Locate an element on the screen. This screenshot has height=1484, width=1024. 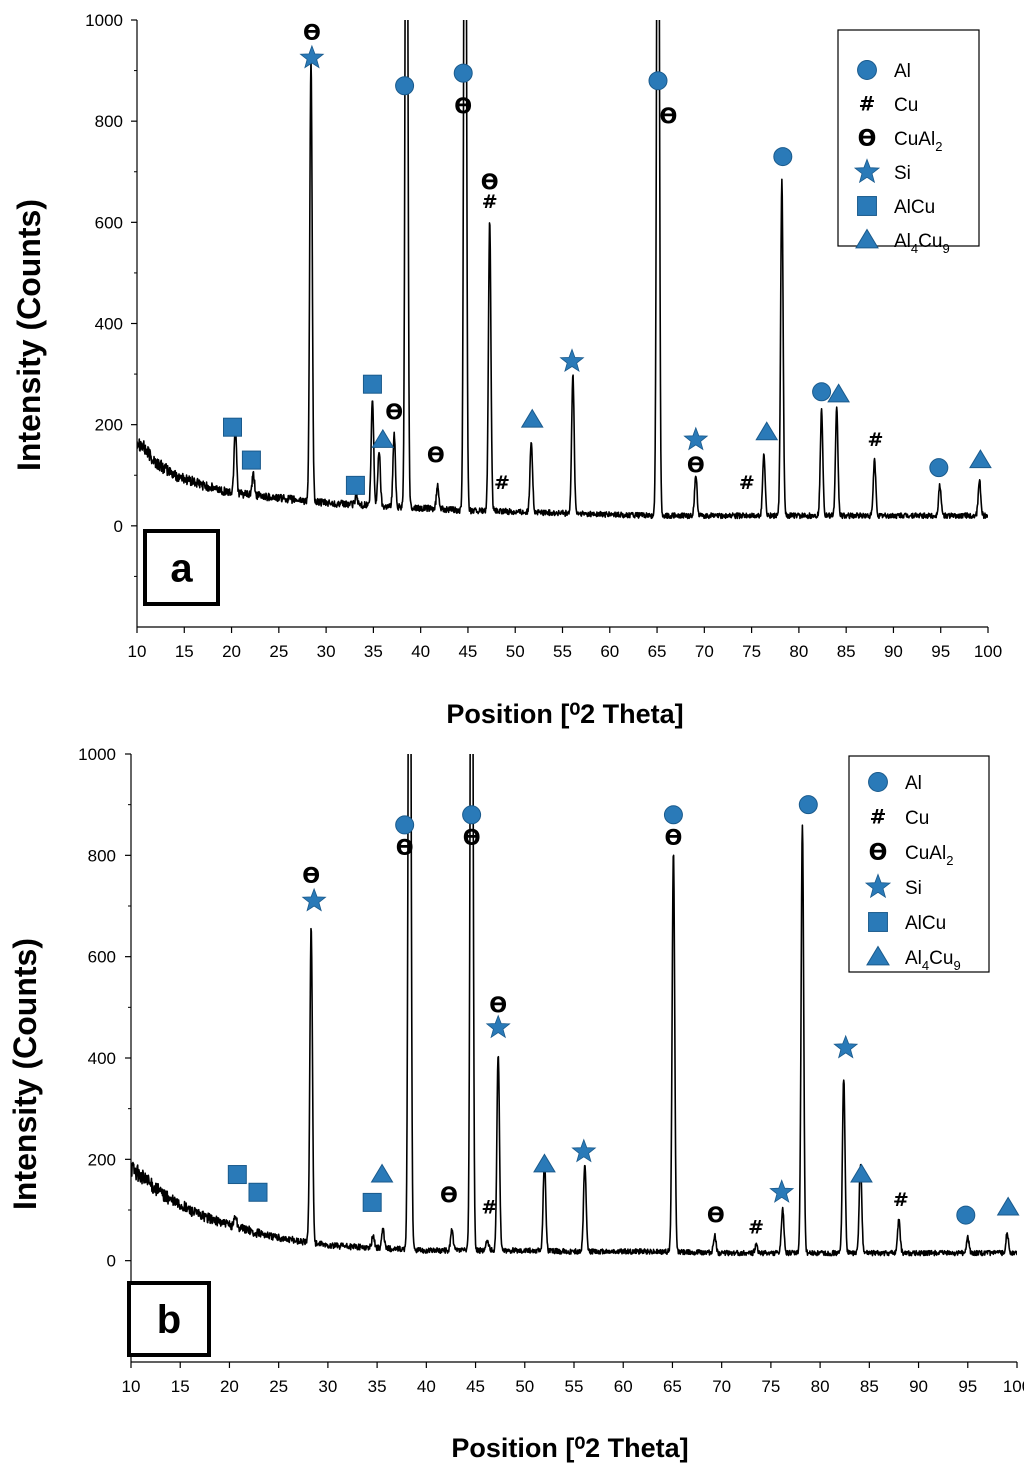
x-tick-label: 95 is located at coordinates (940, 651).